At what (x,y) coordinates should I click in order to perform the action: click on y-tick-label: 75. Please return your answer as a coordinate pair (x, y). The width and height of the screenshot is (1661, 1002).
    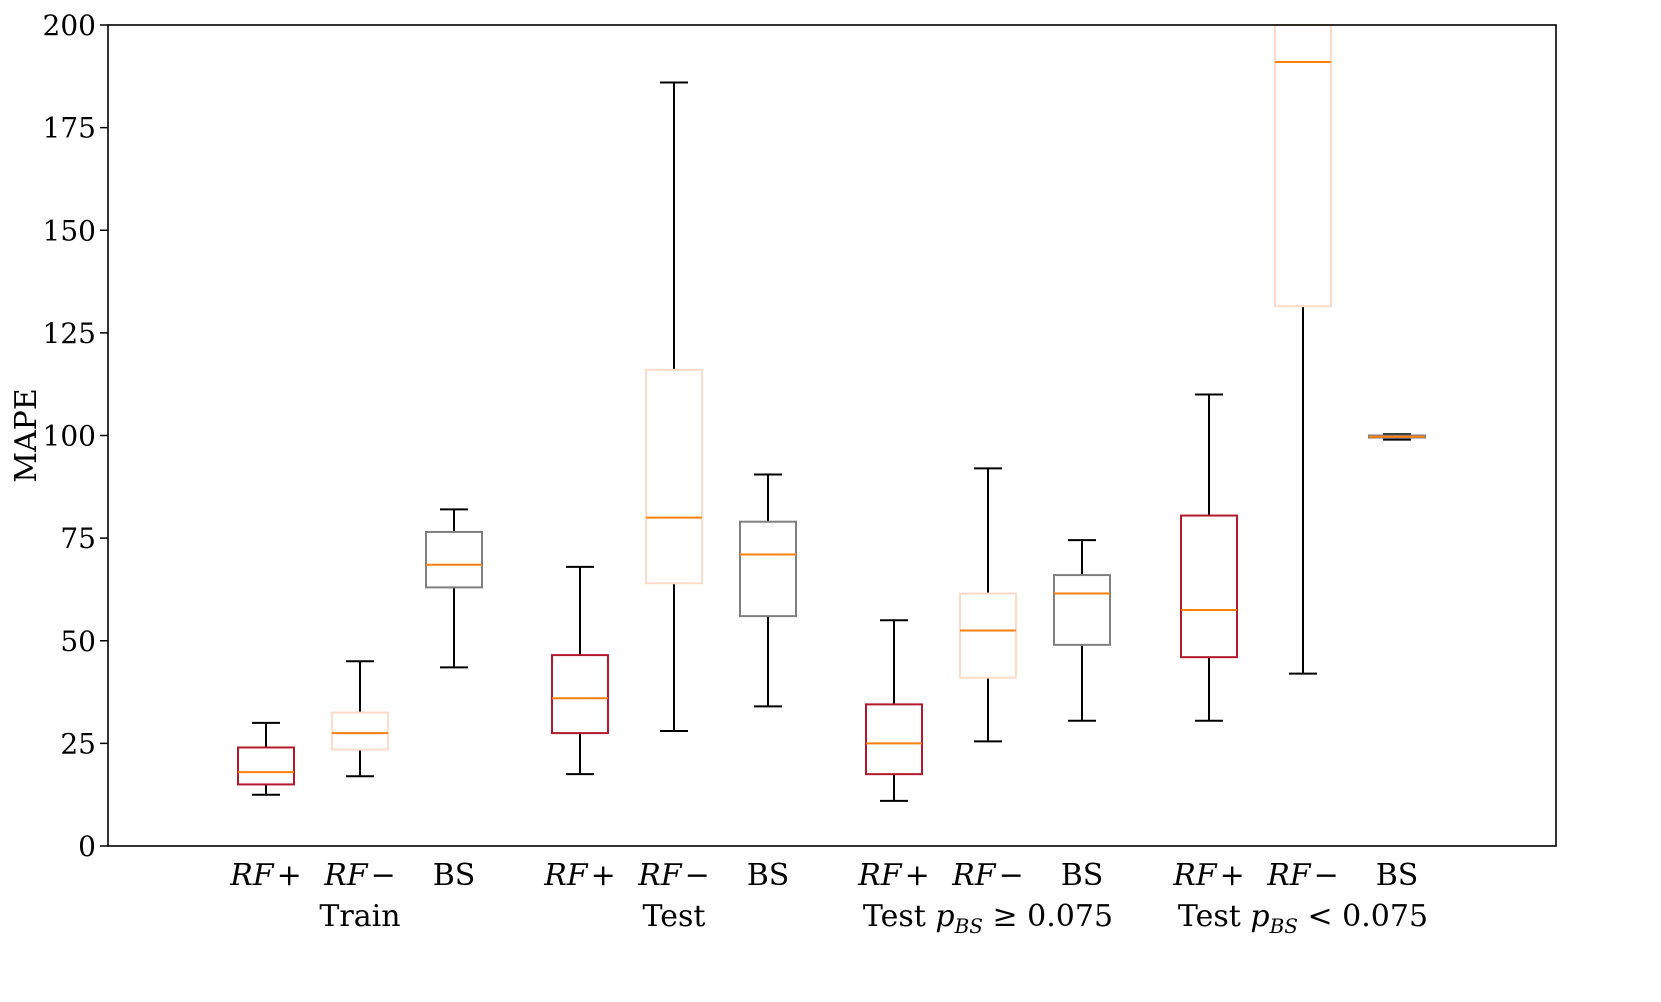
    Looking at the image, I should click on (78, 538).